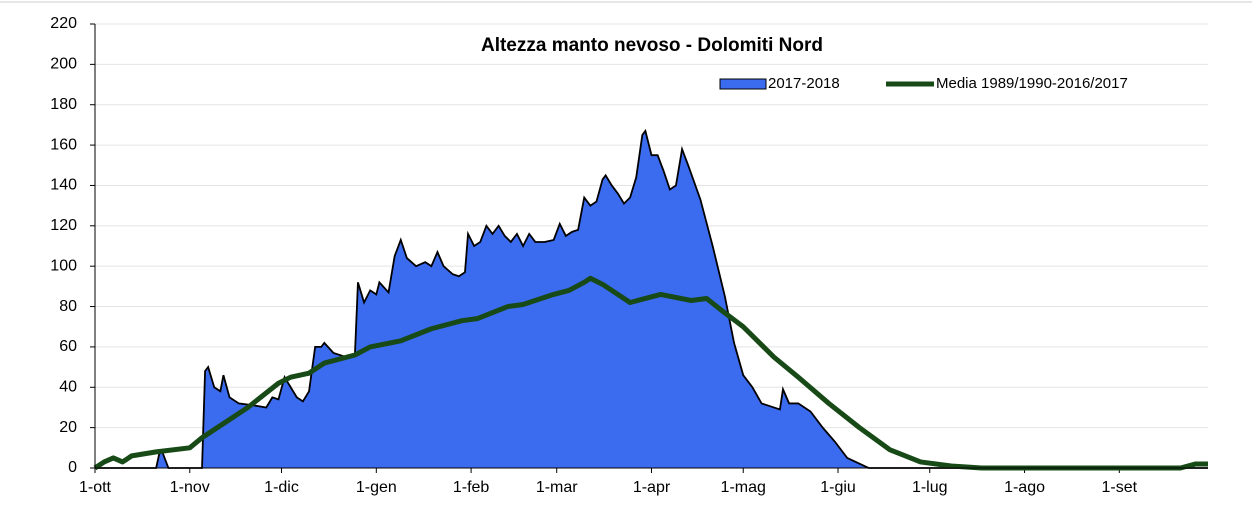 The height and width of the screenshot is (507, 1252). What do you see at coordinates (471, 487) in the screenshot?
I see `x-tick-label: 1-feb` at bounding box center [471, 487].